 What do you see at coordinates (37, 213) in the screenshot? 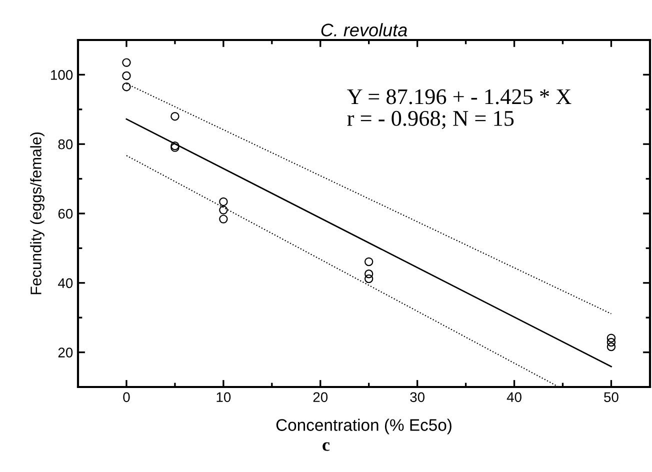
I see `y-axis-title: Fecundity (eggs/female)` at bounding box center [37, 213].